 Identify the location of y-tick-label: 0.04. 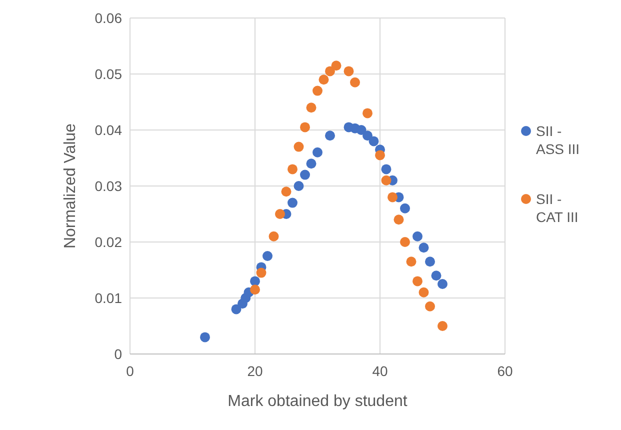
(108, 130).